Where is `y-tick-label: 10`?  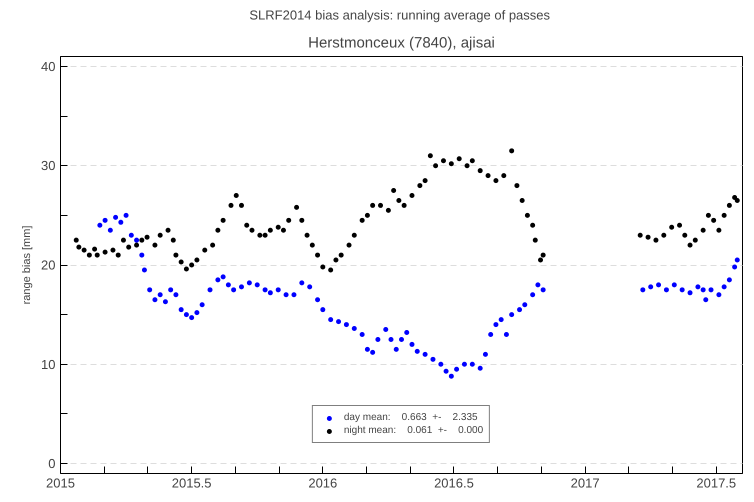
y-tick-label: 10 is located at coordinates (48, 364).